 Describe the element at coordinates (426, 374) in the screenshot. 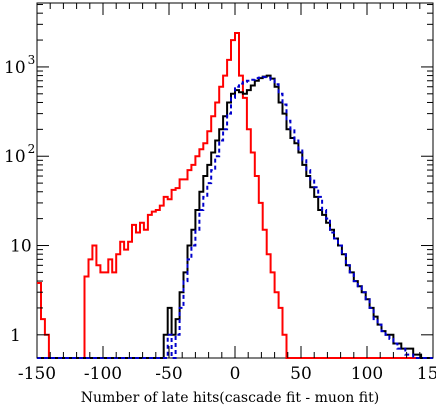

I see `x-tick-label: 150` at that location.